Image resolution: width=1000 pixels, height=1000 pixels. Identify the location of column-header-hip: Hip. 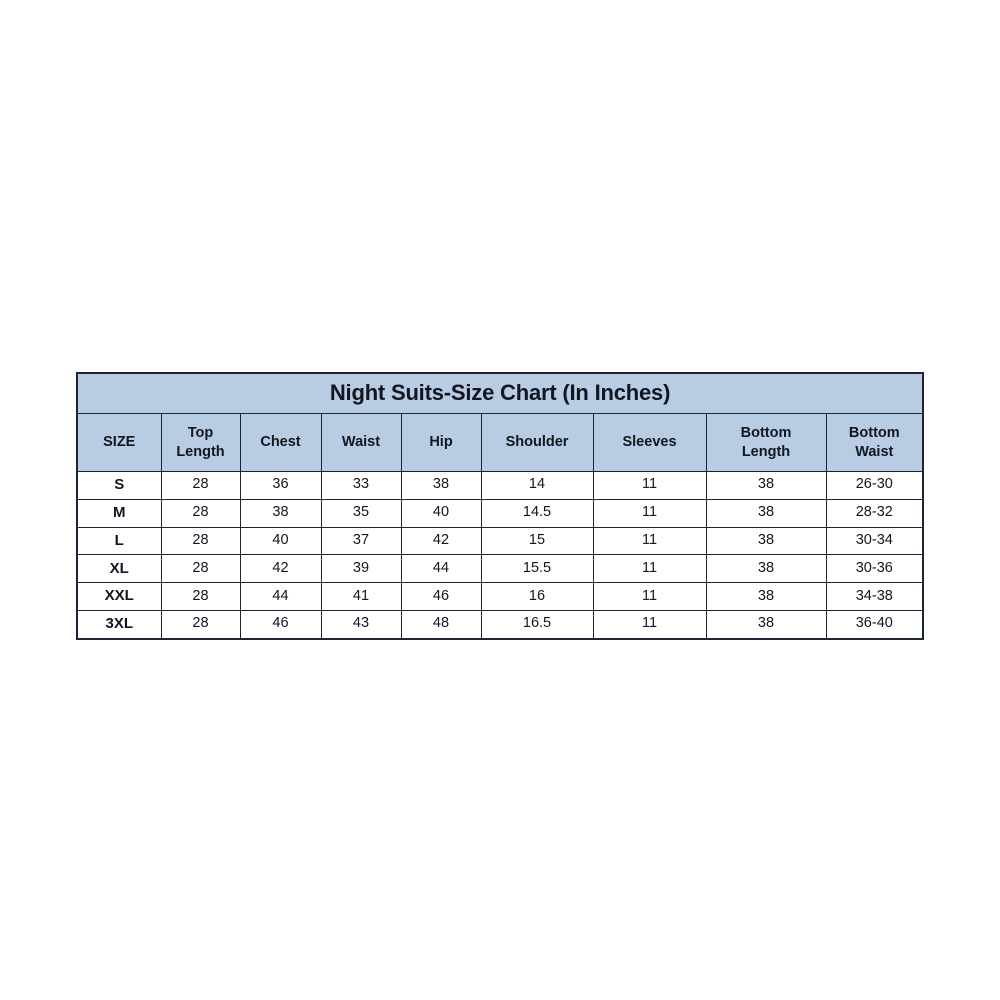
(441, 442).